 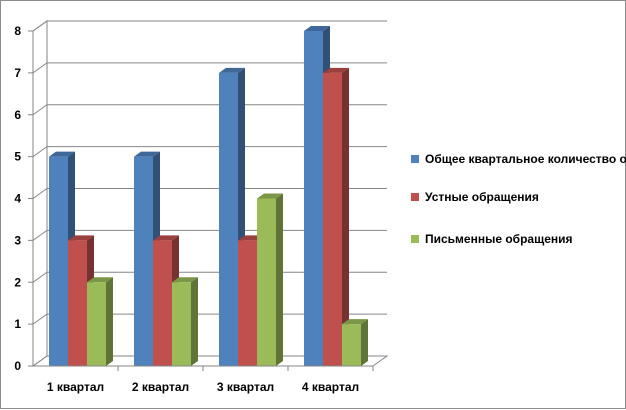 I want to click on y-tick-label: 1, so click(x=17, y=324).